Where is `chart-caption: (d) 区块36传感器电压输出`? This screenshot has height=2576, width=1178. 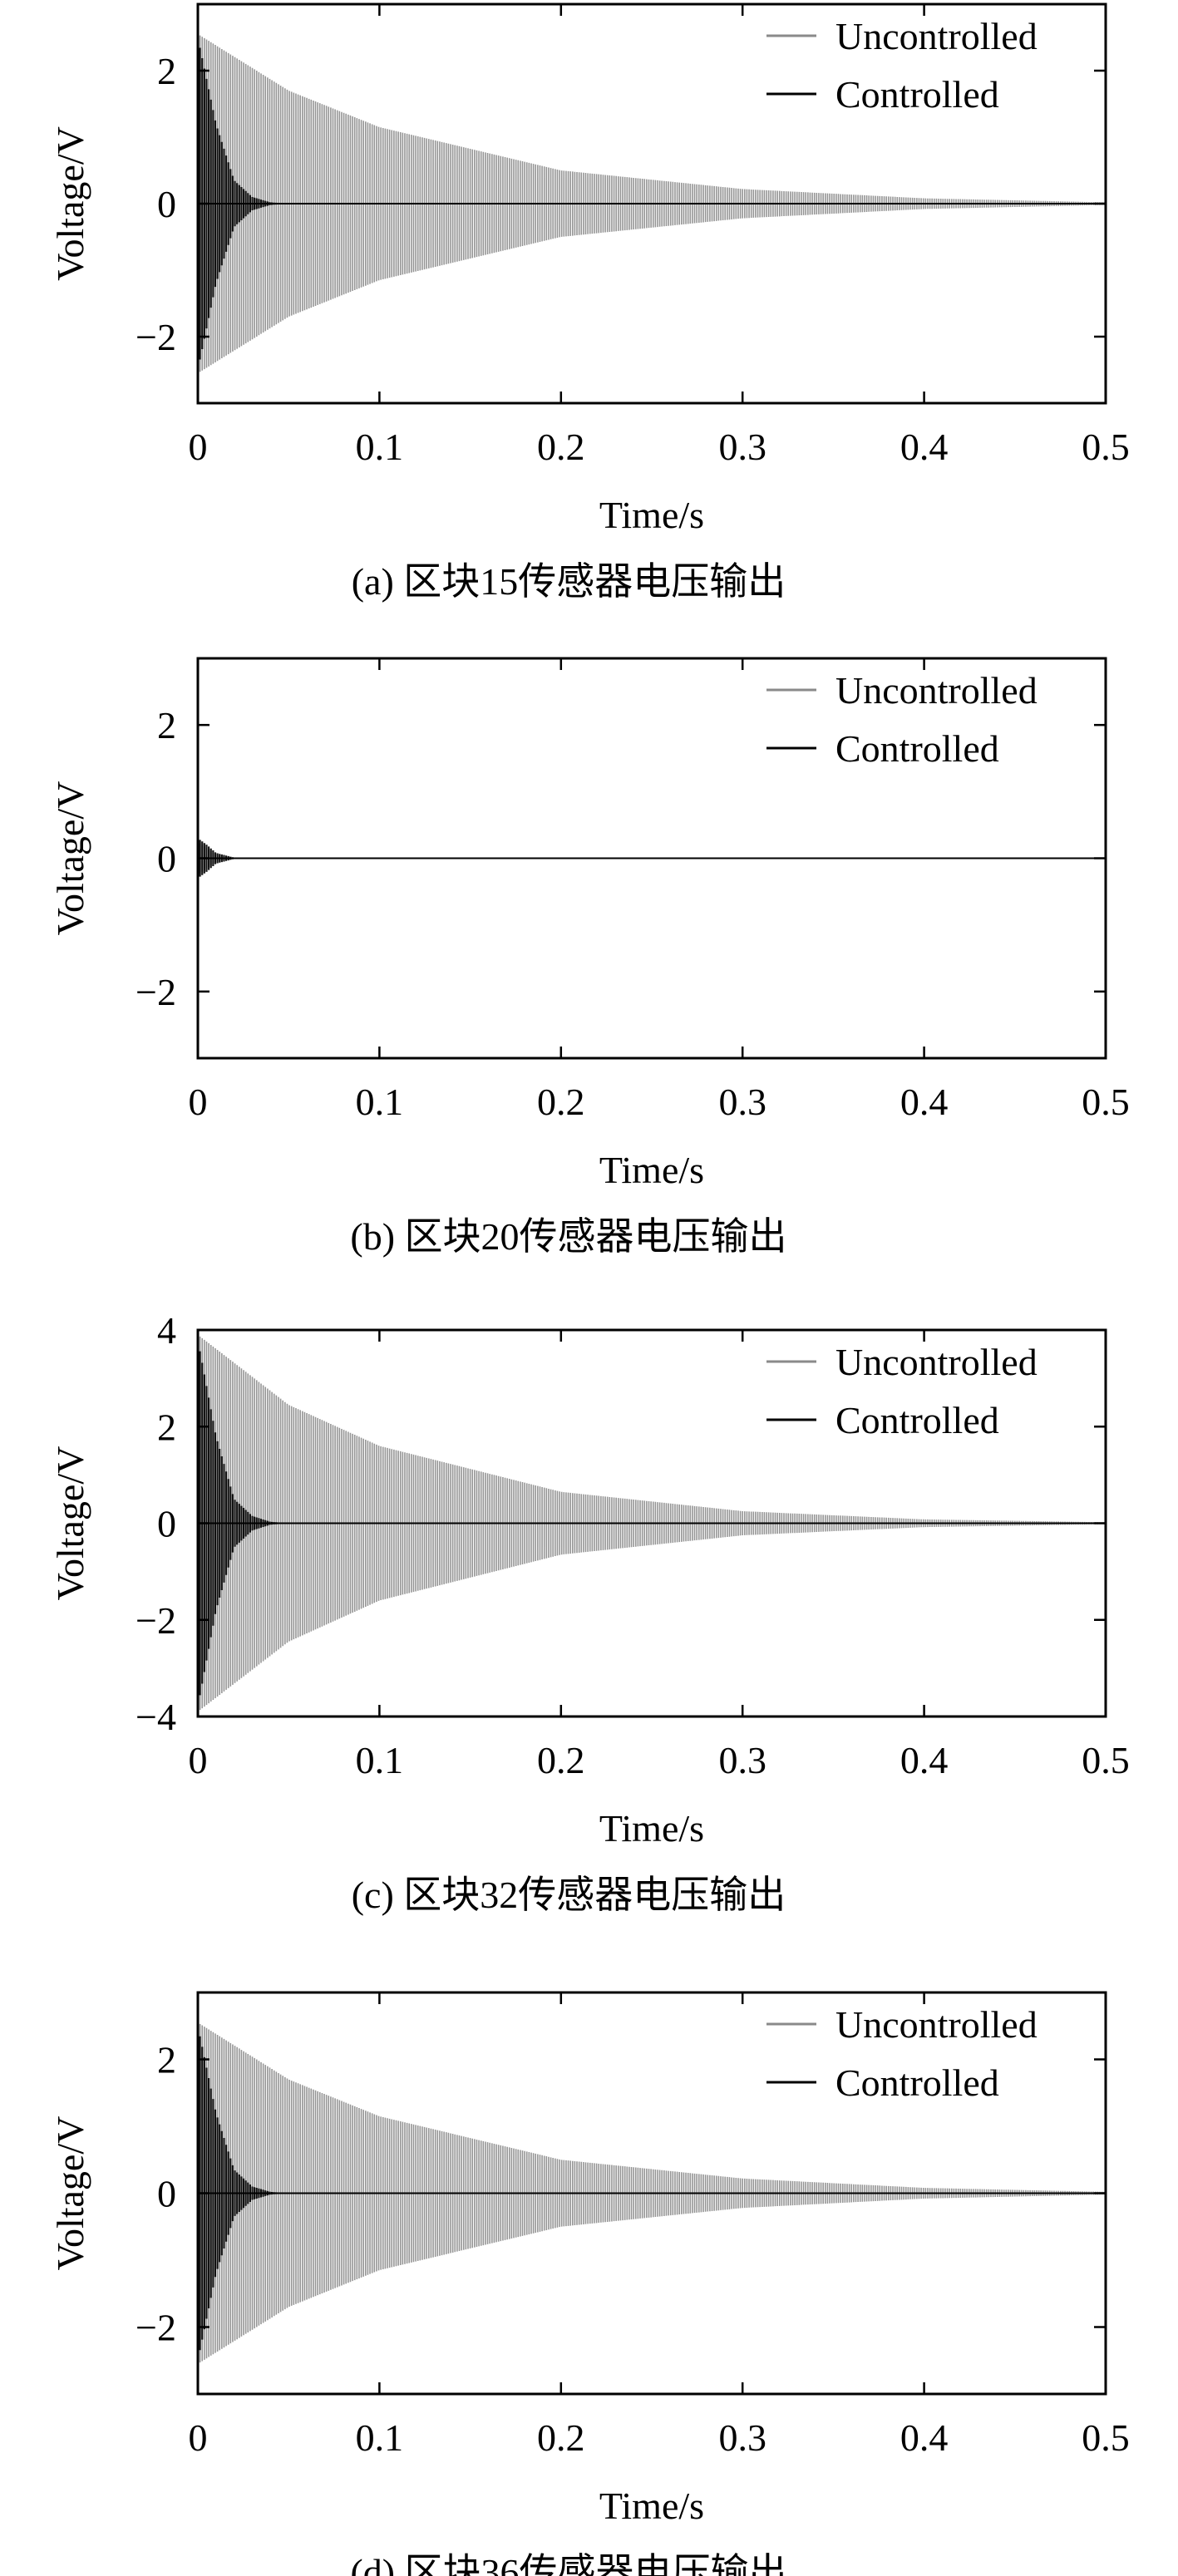 chart-caption: (d) 区块36传感器电压输出 is located at coordinates (568, 2563).